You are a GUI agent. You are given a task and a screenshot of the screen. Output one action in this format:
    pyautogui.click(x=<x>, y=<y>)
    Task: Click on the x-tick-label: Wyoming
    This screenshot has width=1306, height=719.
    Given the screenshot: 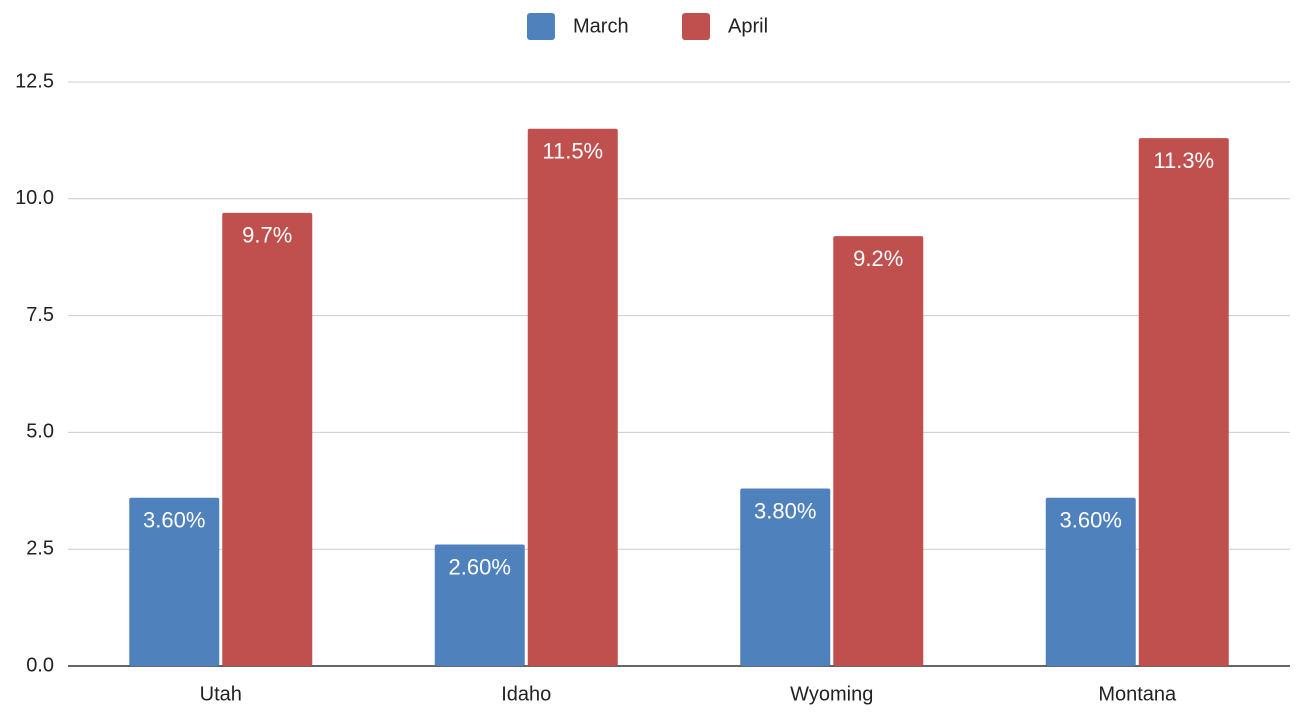 What is the action you would take?
    pyautogui.click(x=831, y=694)
    